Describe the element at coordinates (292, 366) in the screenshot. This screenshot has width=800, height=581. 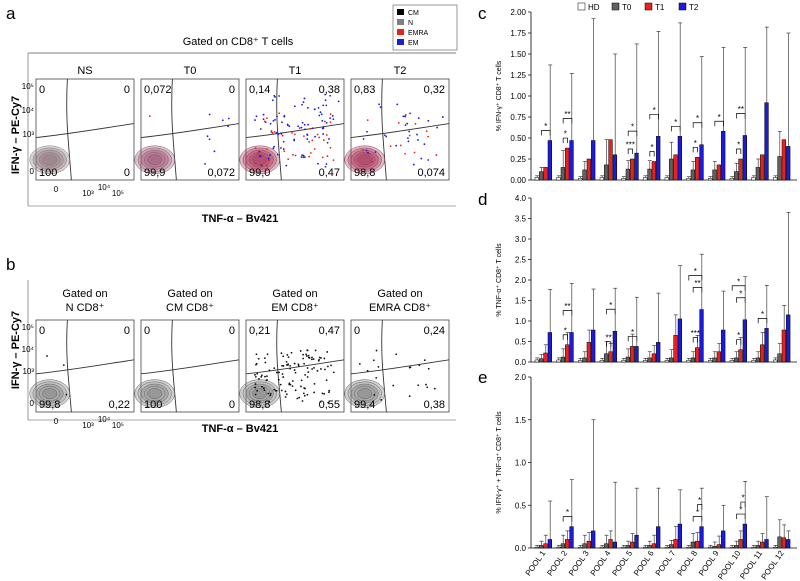
I see `b-facs-plot-3: 0,21 0,47 98,8 0,55` at that location.